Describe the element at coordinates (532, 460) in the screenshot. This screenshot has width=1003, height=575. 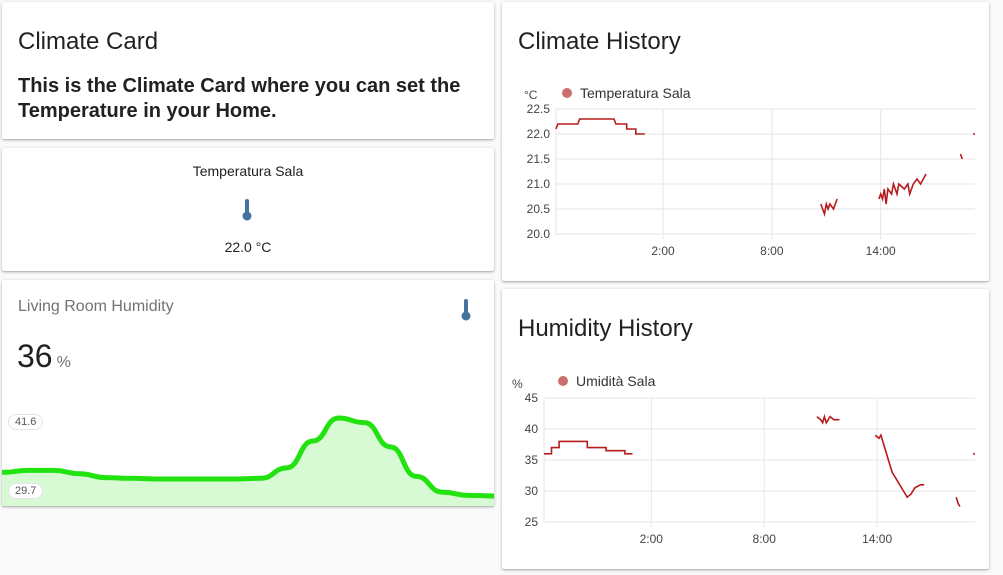
I see `y-tick-label: 35` at that location.